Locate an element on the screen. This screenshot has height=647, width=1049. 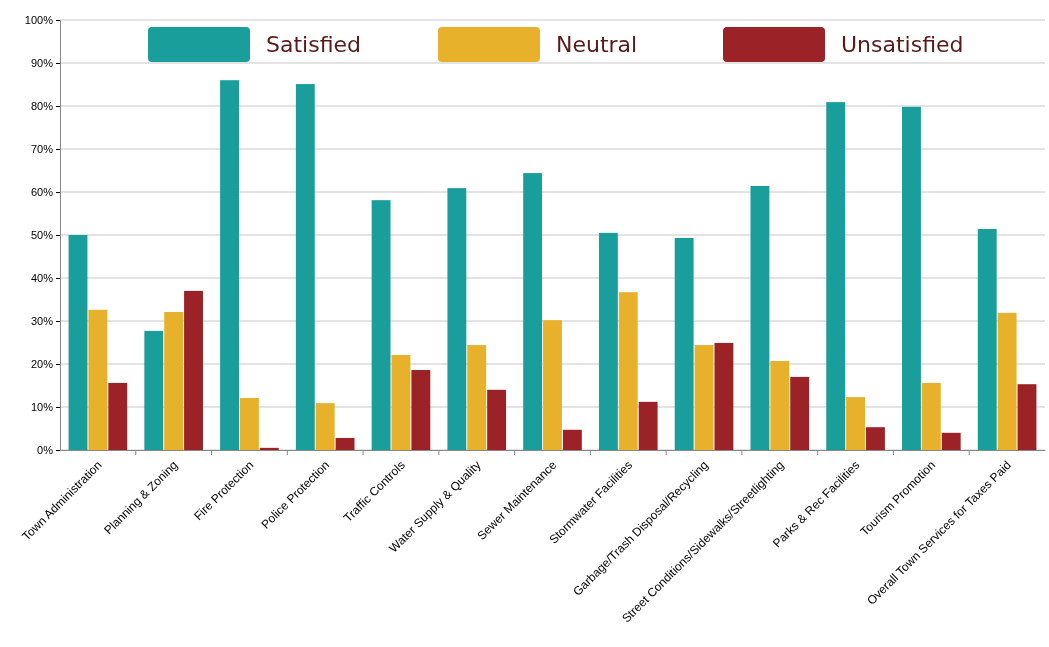
y-tick-label: 50% is located at coordinates (42, 235).